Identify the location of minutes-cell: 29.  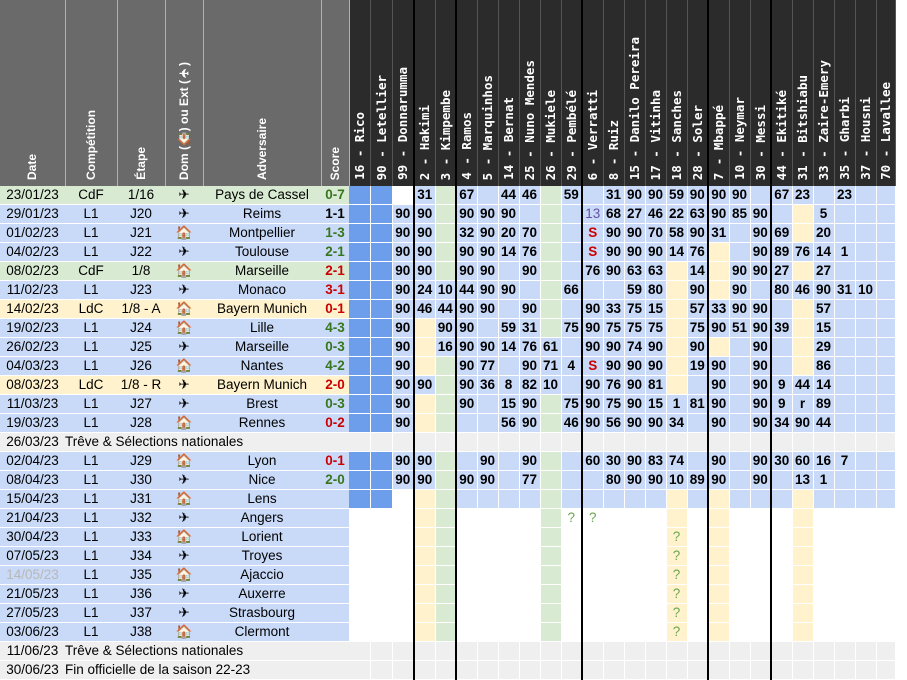
(824, 347).